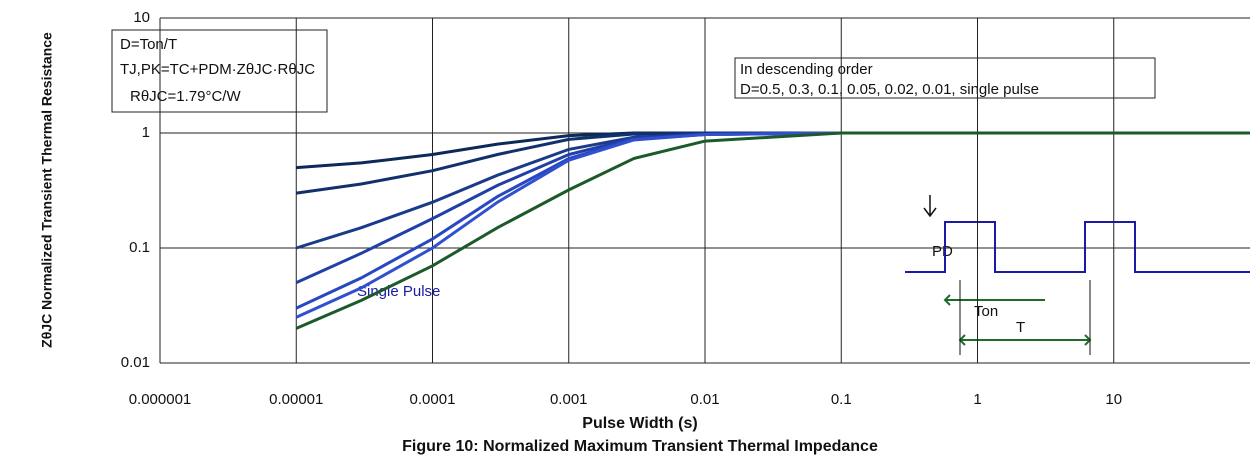 This screenshot has width=1260, height=462. I want to click on x-tick-label: 0.00001, so click(296, 399).